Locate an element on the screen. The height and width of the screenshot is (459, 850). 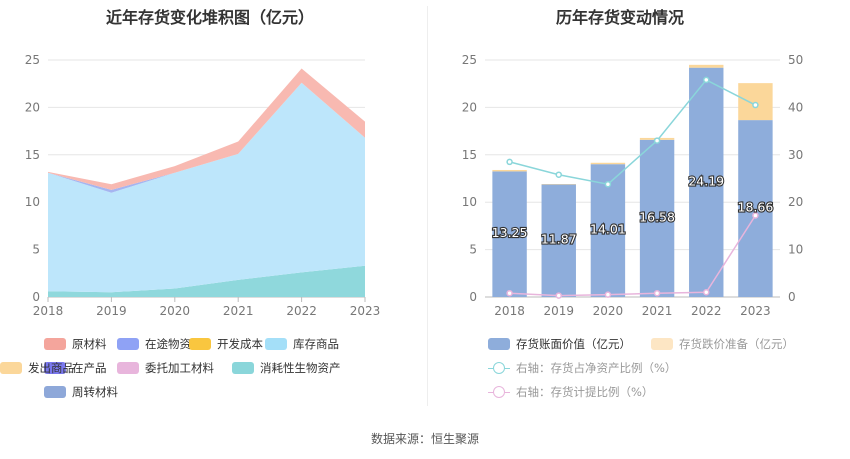
legend-label: 周转材料 is located at coordinates (95, 392).